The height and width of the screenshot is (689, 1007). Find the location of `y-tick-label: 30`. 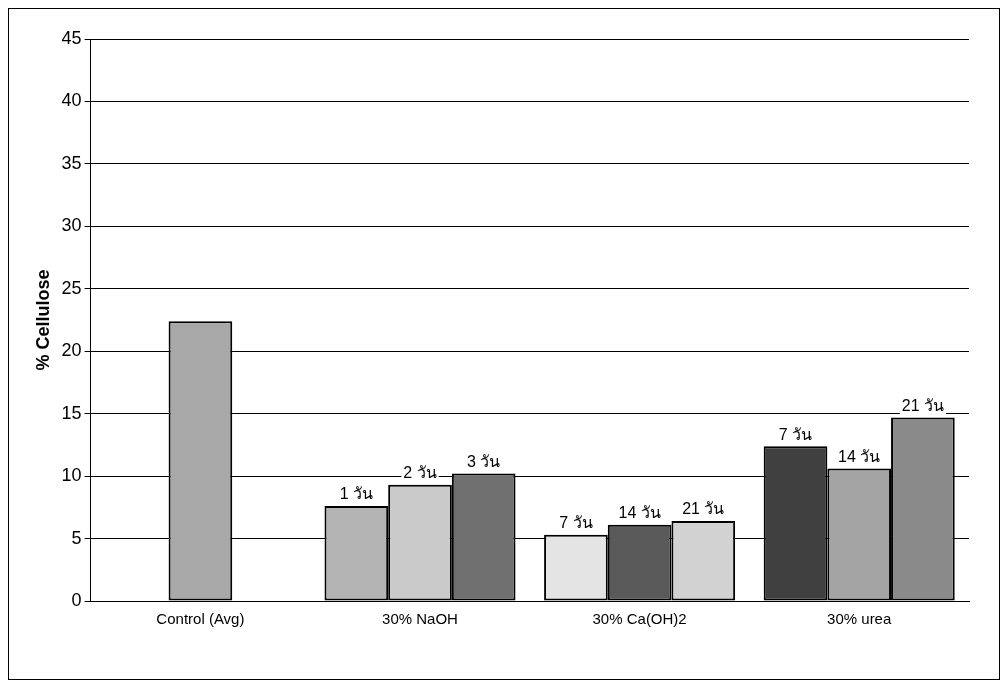

y-tick-label: 30 is located at coordinates (71, 225).